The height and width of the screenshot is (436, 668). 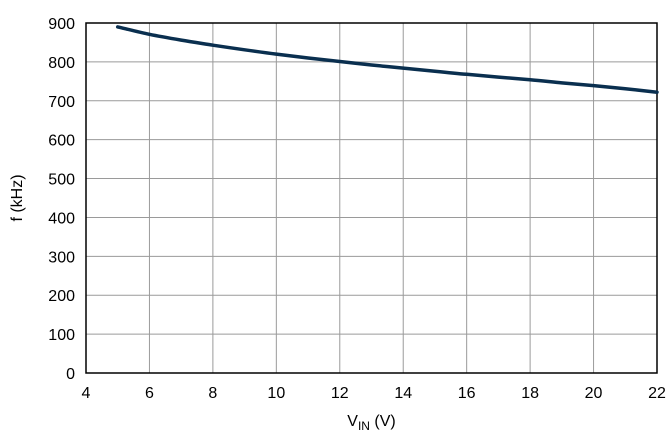 What do you see at coordinates (61, 102) in the screenshot?
I see `y-tick-label: 700` at bounding box center [61, 102].